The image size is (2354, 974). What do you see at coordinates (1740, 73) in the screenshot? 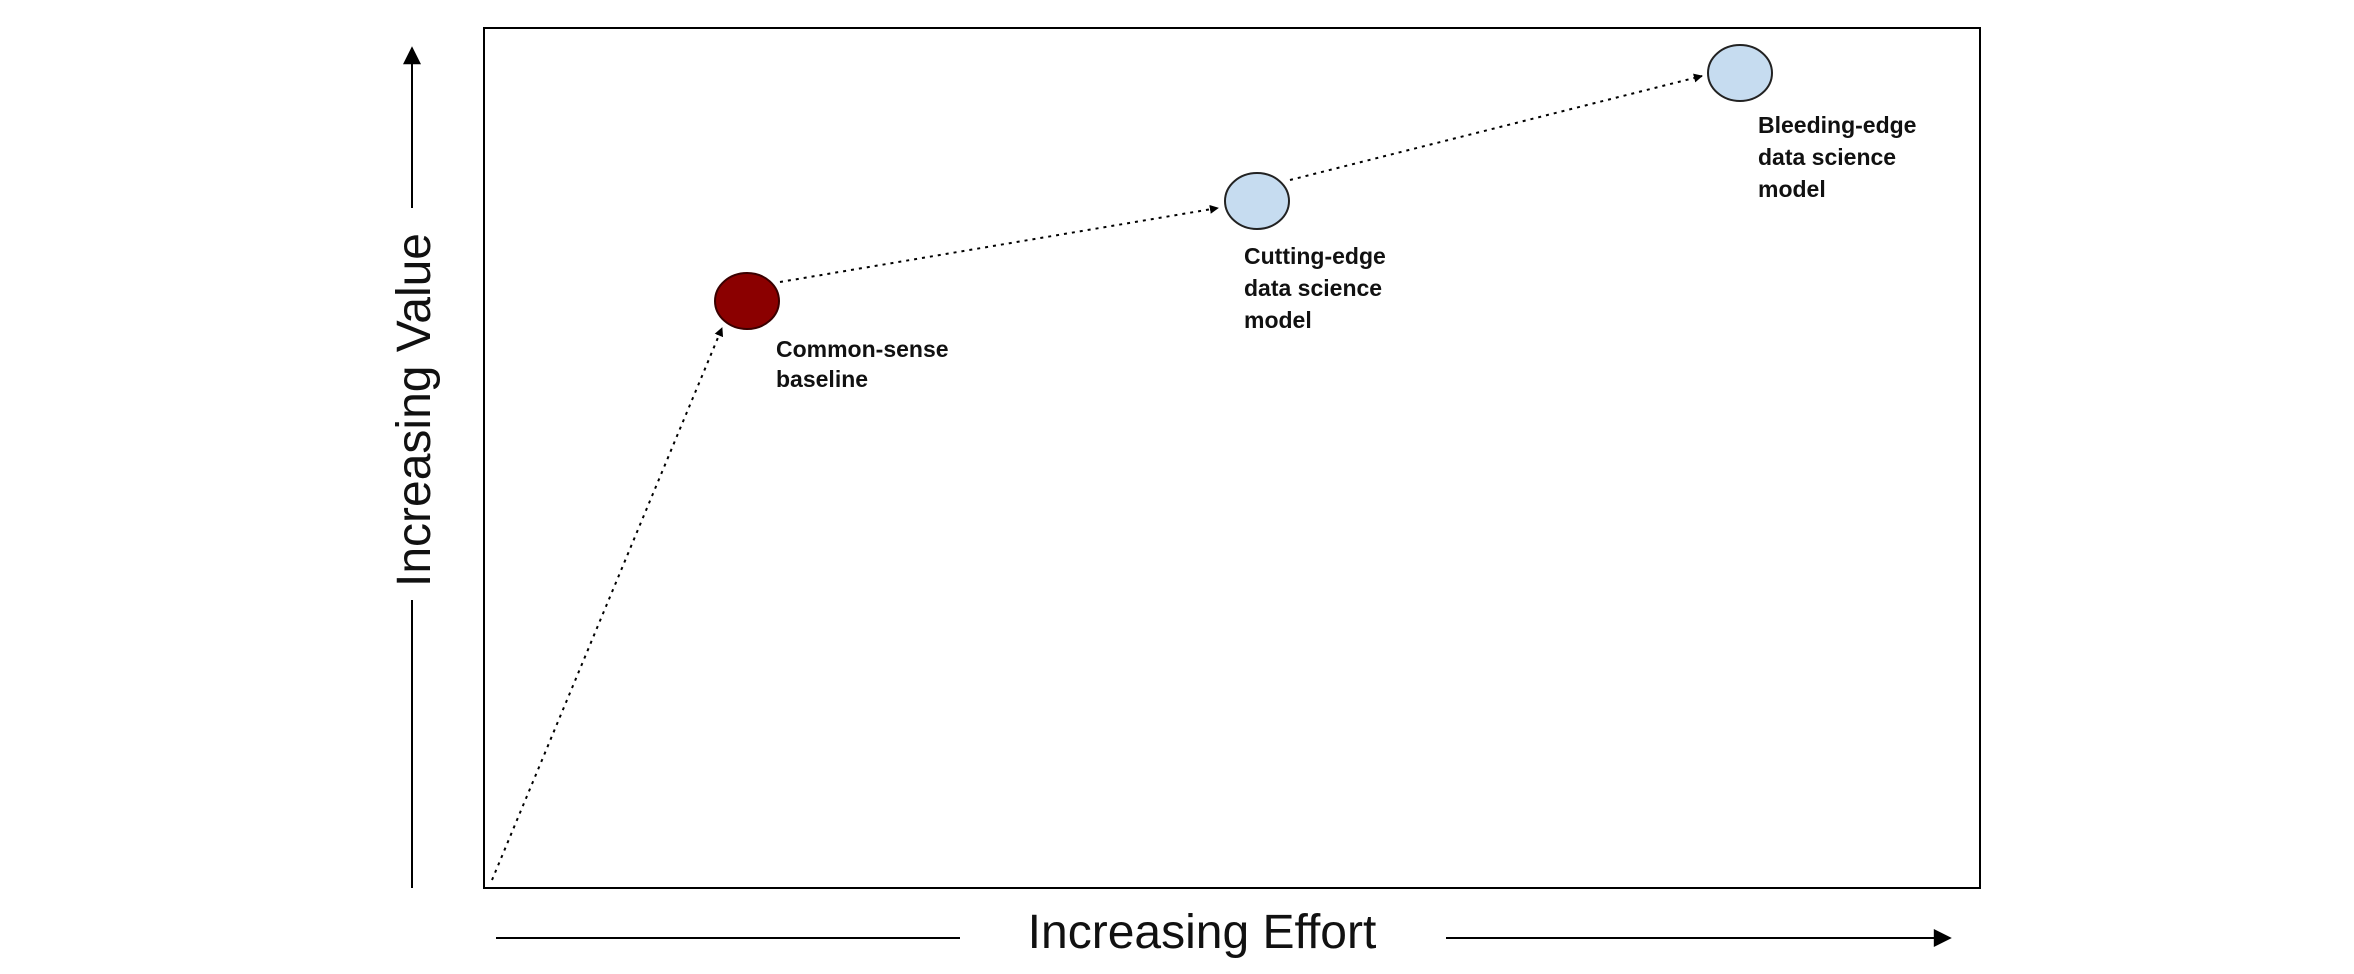
I see `point-bleeding-edge-model` at bounding box center [1740, 73].